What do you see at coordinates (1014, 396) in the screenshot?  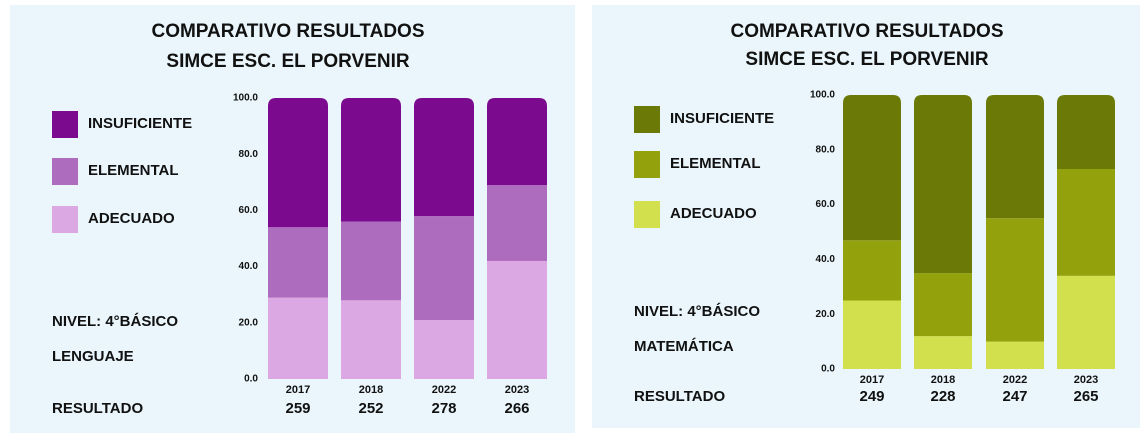 I see `score-label: 247` at bounding box center [1014, 396].